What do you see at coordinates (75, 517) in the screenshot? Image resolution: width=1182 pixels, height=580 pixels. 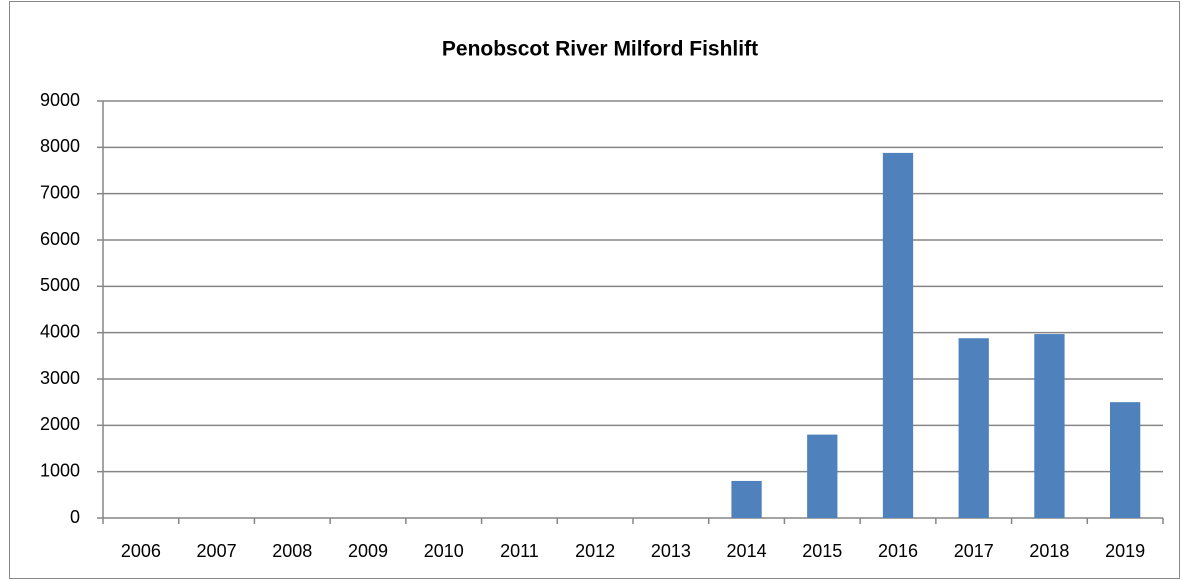 I see `y-tick-label: 0` at bounding box center [75, 517].